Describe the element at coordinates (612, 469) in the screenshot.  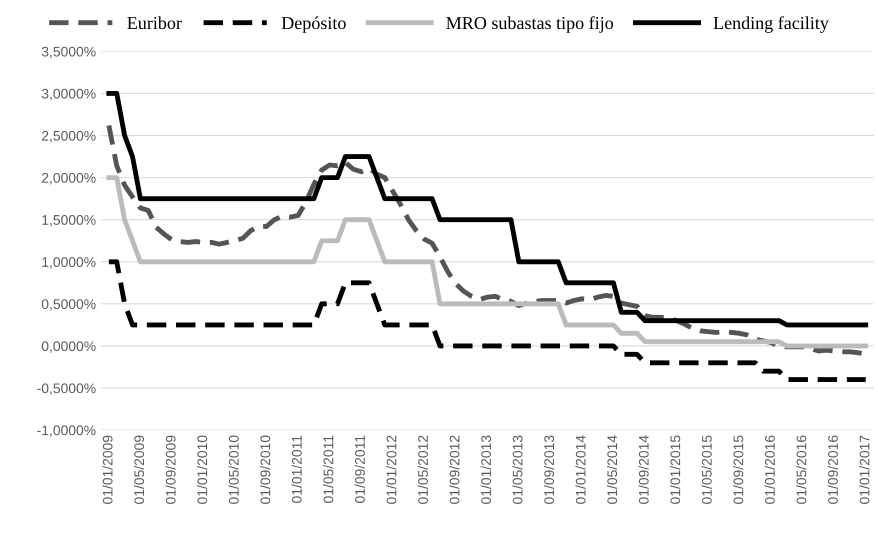
I see `x-tick-label: 01/05/2014` at that location.